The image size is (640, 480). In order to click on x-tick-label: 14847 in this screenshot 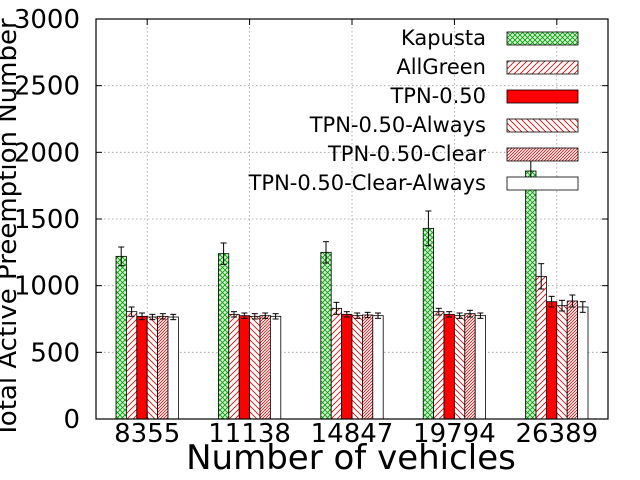, I will do `click(352, 434)`.